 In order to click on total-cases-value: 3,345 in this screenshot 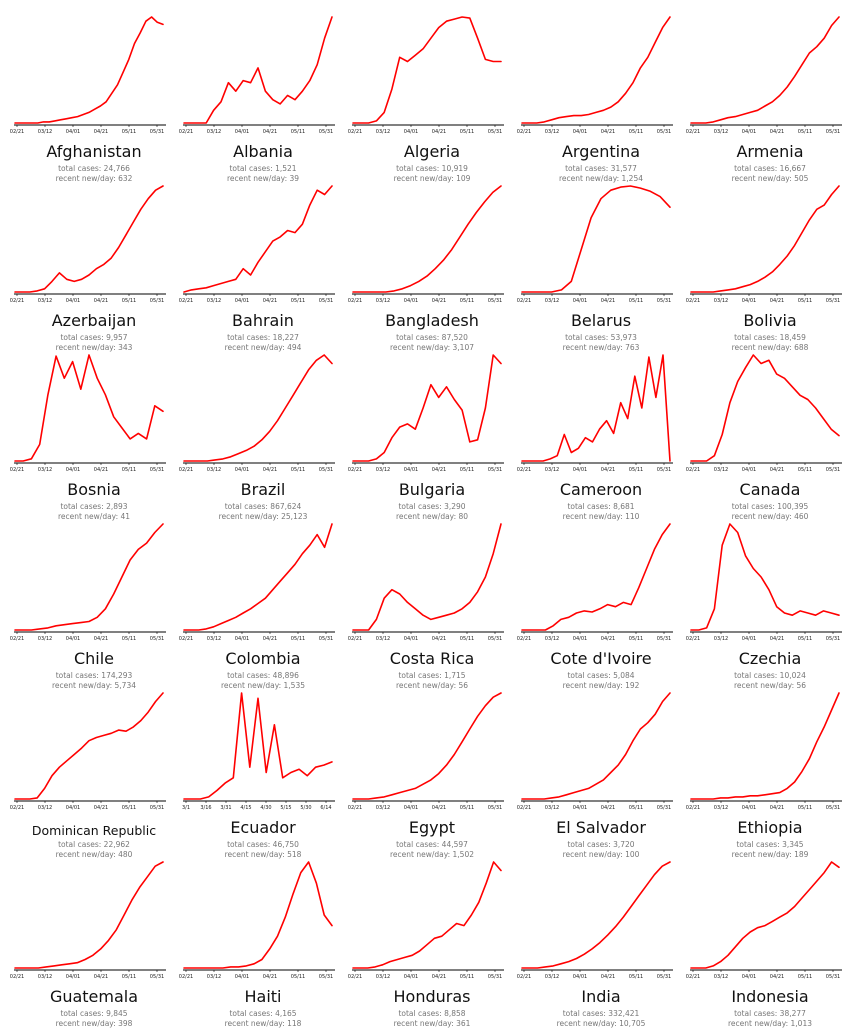, I will do `click(793, 844)`.